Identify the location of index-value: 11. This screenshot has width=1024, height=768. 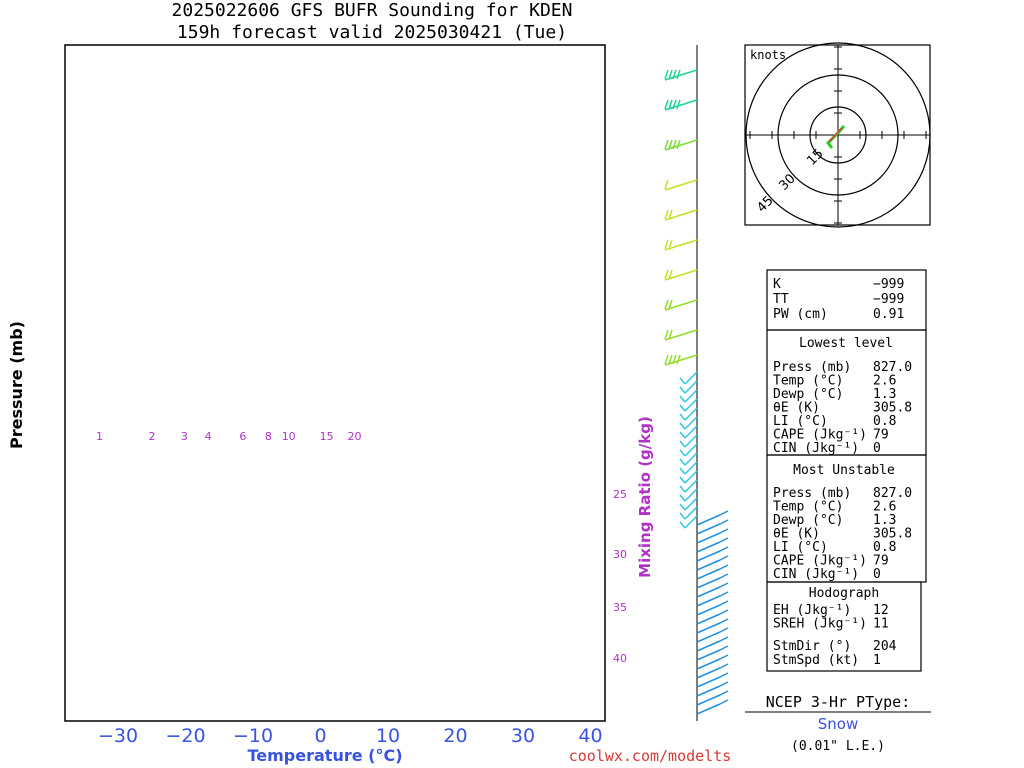
(881, 624).